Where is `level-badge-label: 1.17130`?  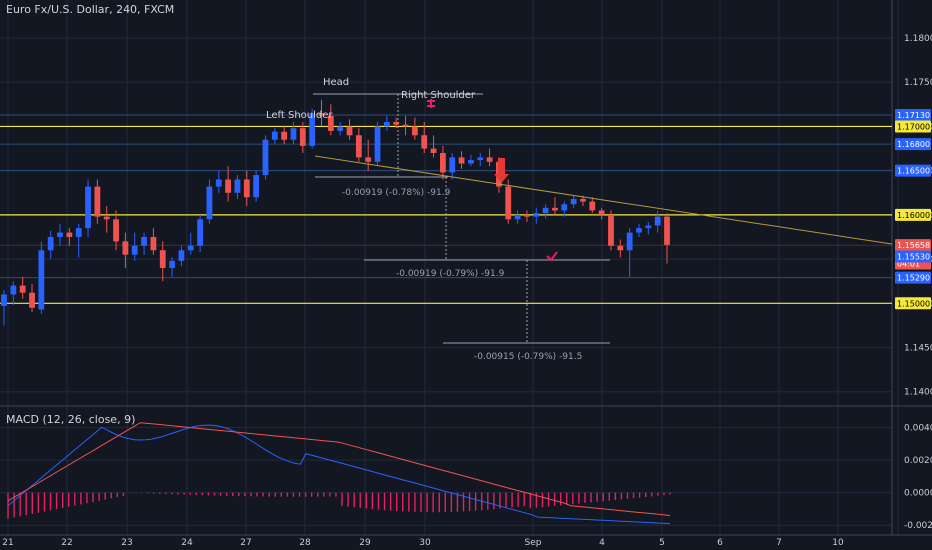
level-badge-label: 1.17130 is located at coordinates (913, 115).